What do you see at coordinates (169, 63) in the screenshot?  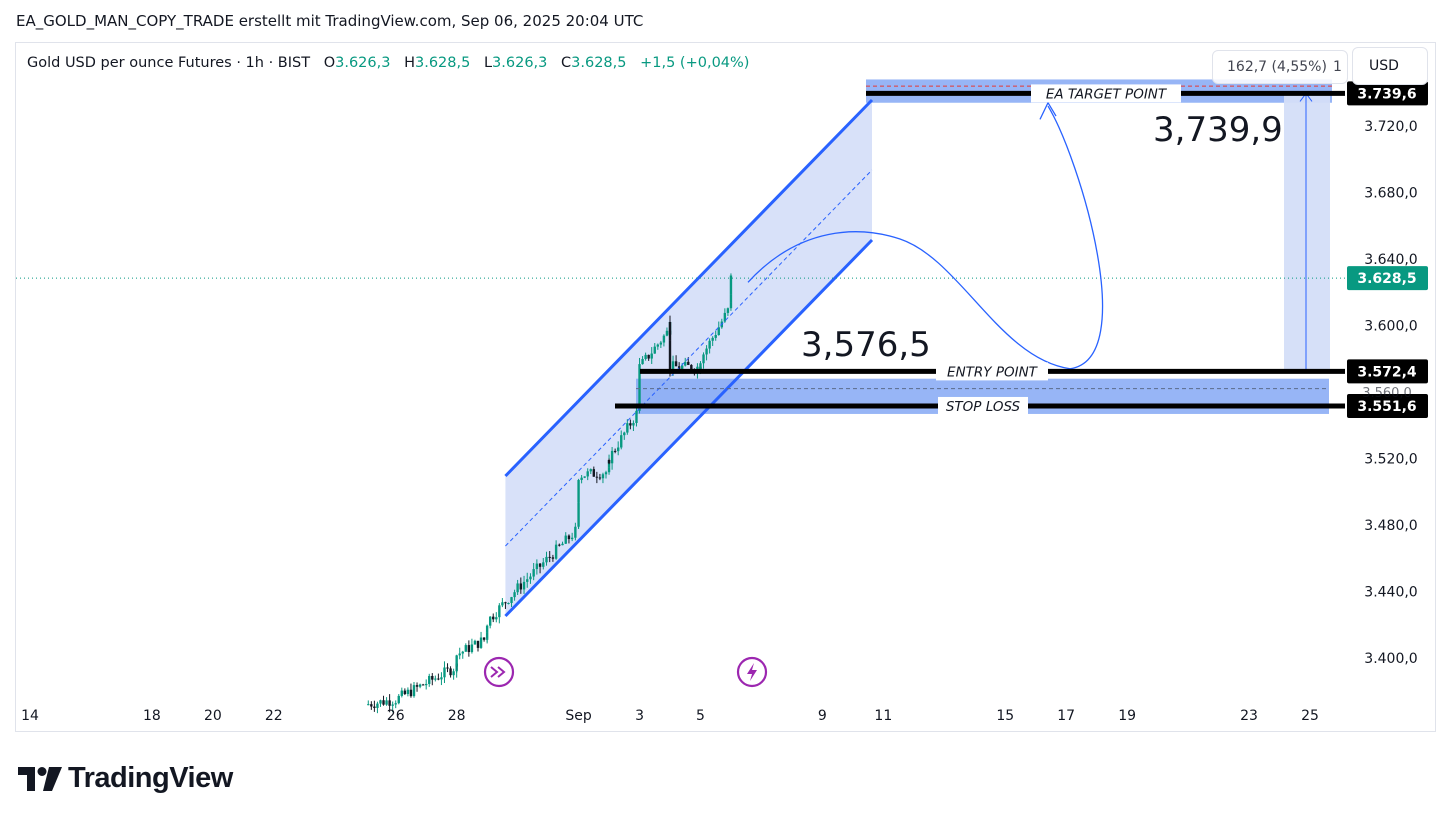 I see `symbol-name: Gold USD per ounce Futures · 1h · BIST` at bounding box center [169, 63].